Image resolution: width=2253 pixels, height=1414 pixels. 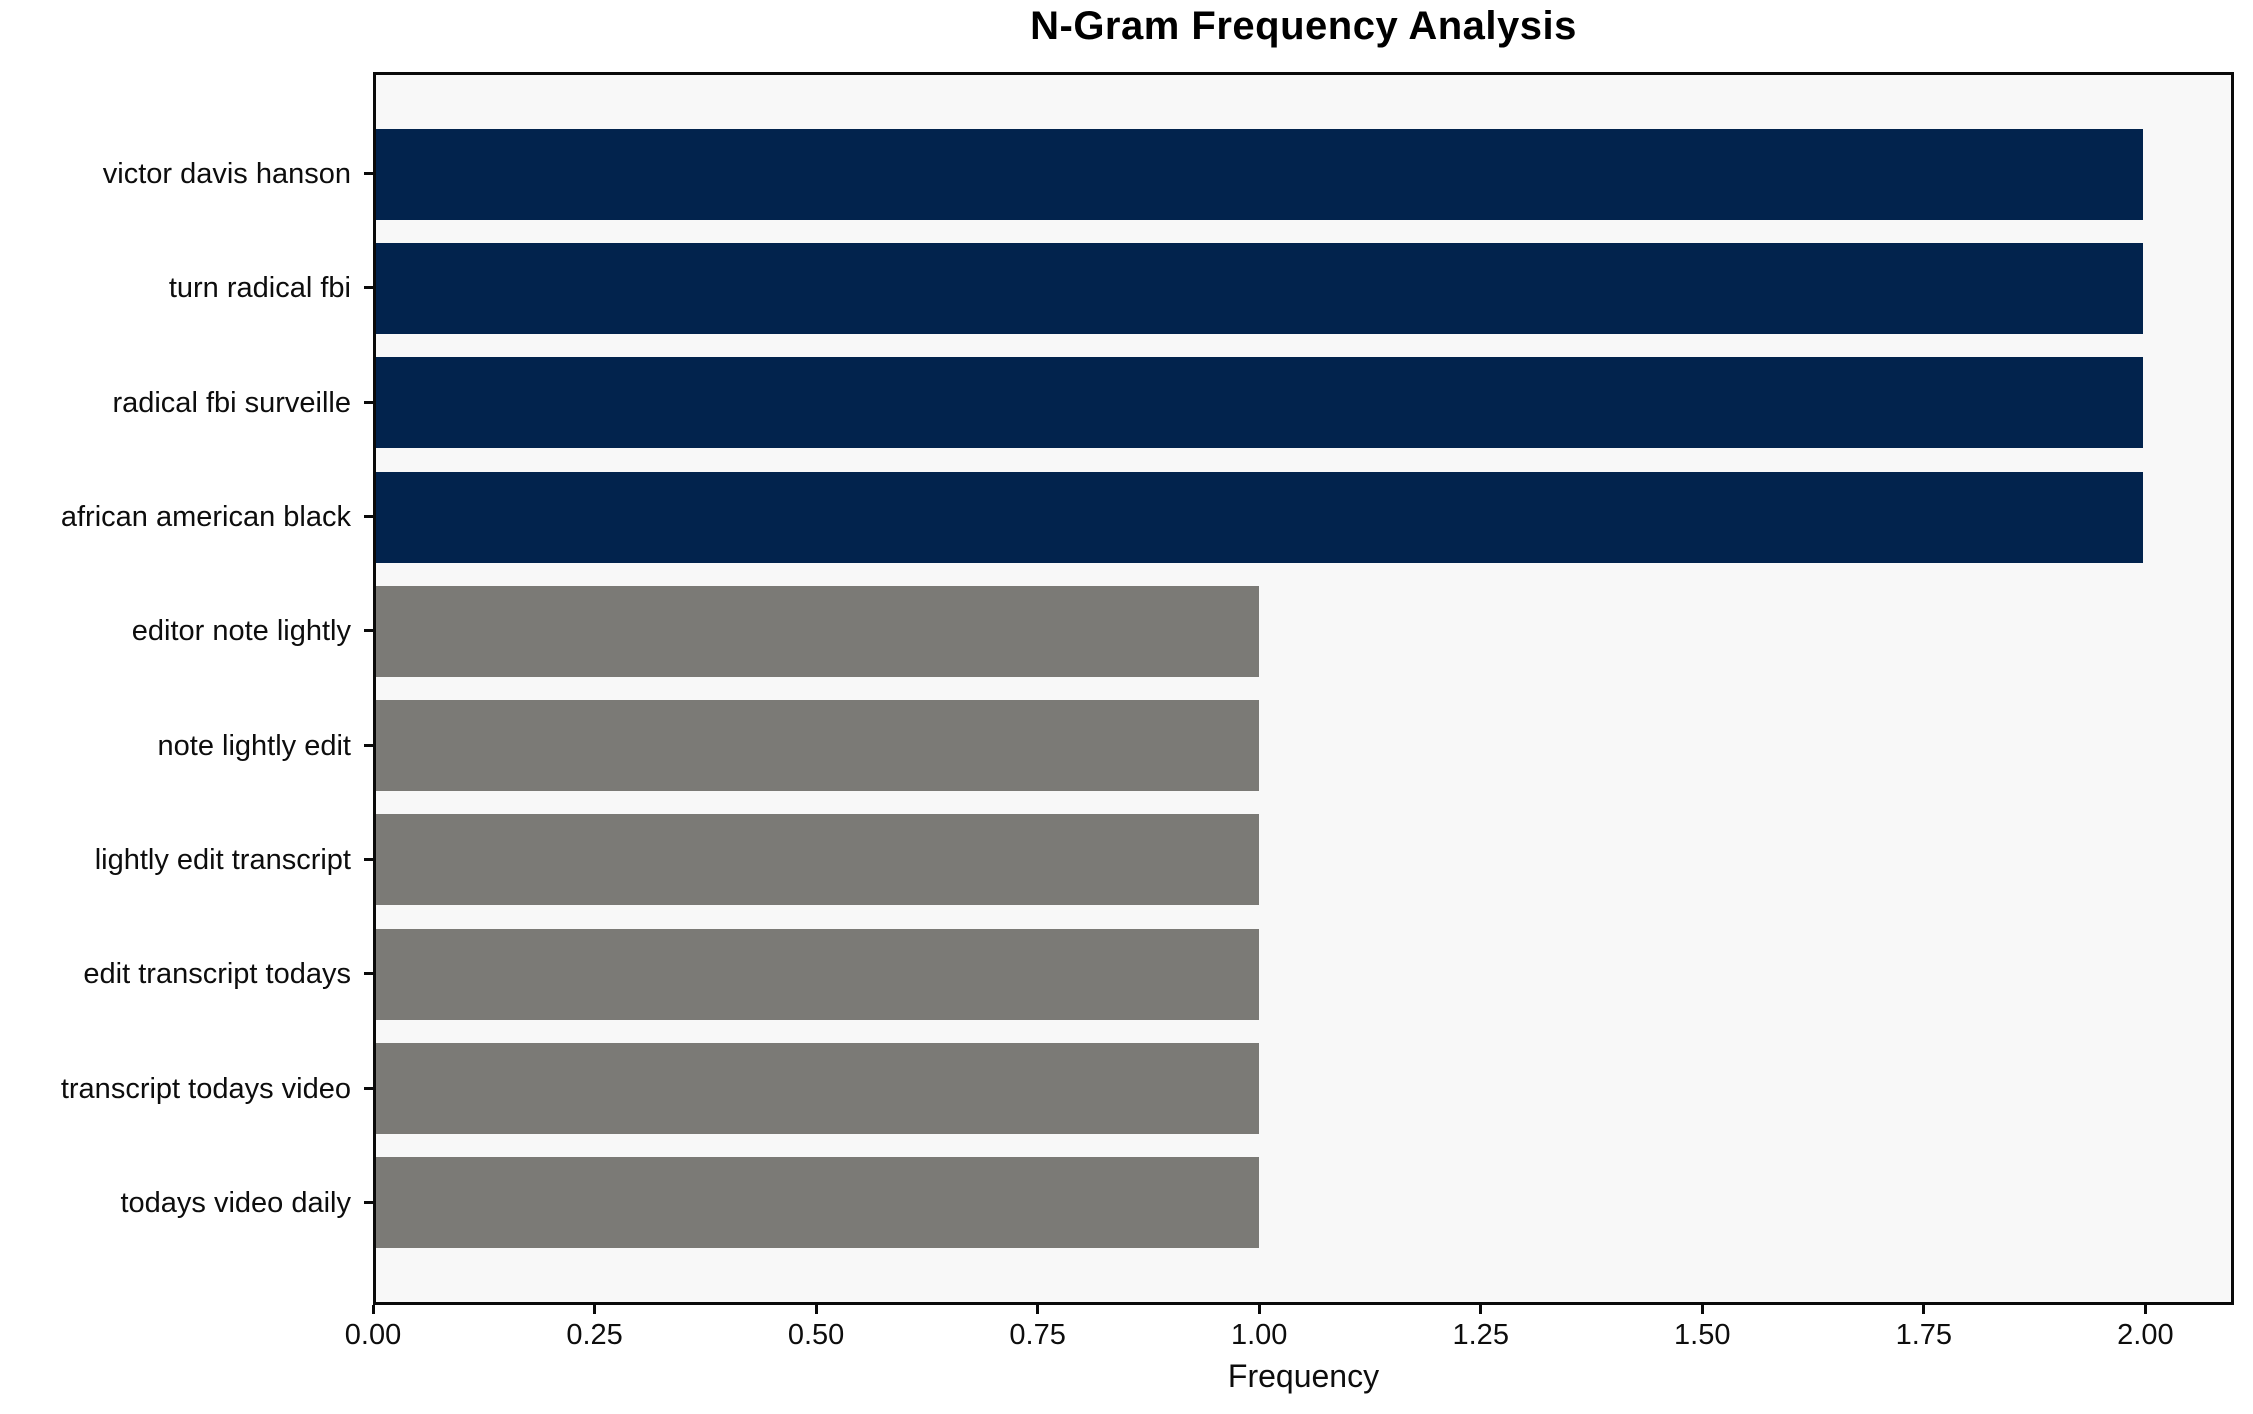 I want to click on y-tick-label: turn radical fbi, so click(x=259, y=288).